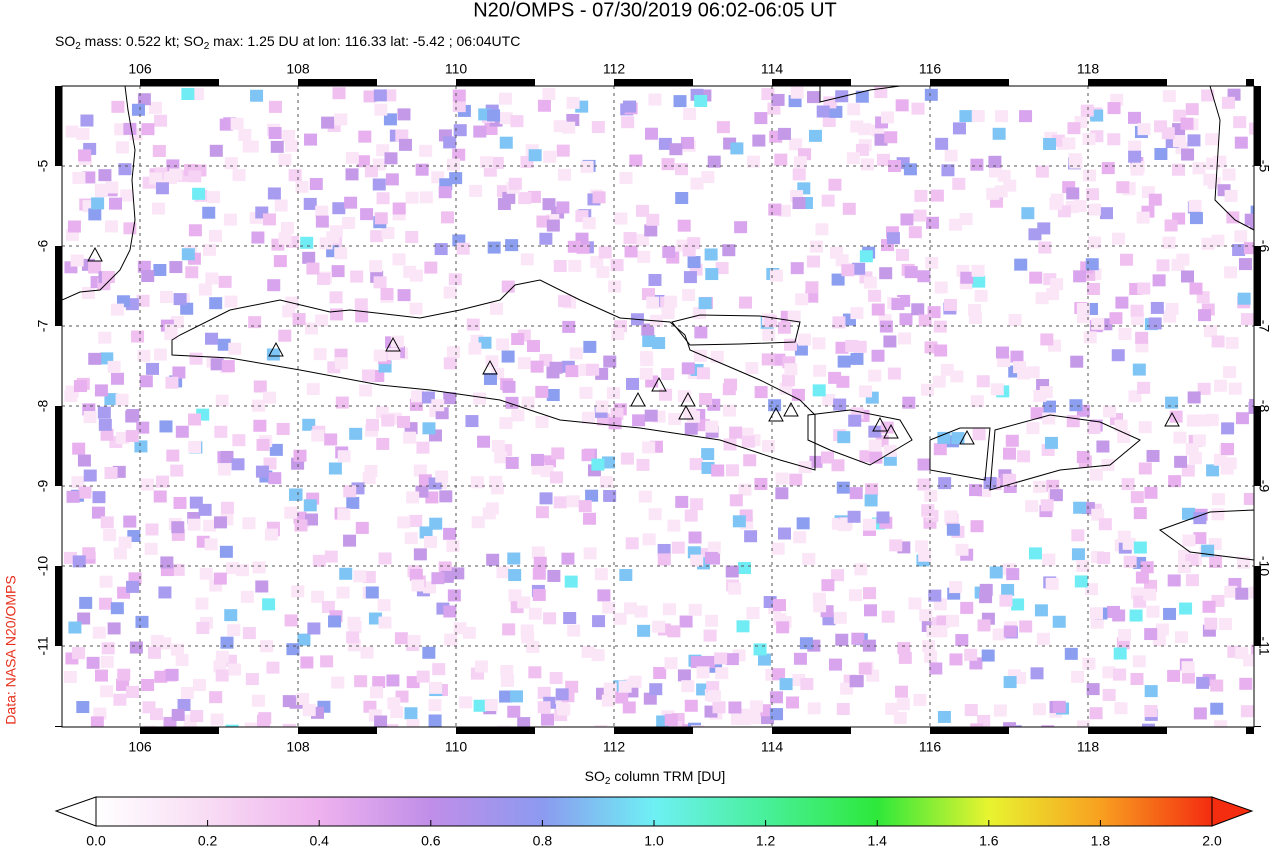 The image size is (1272, 853). I want to click on colorbar-tick-label: 1.2, so click(766, 841).